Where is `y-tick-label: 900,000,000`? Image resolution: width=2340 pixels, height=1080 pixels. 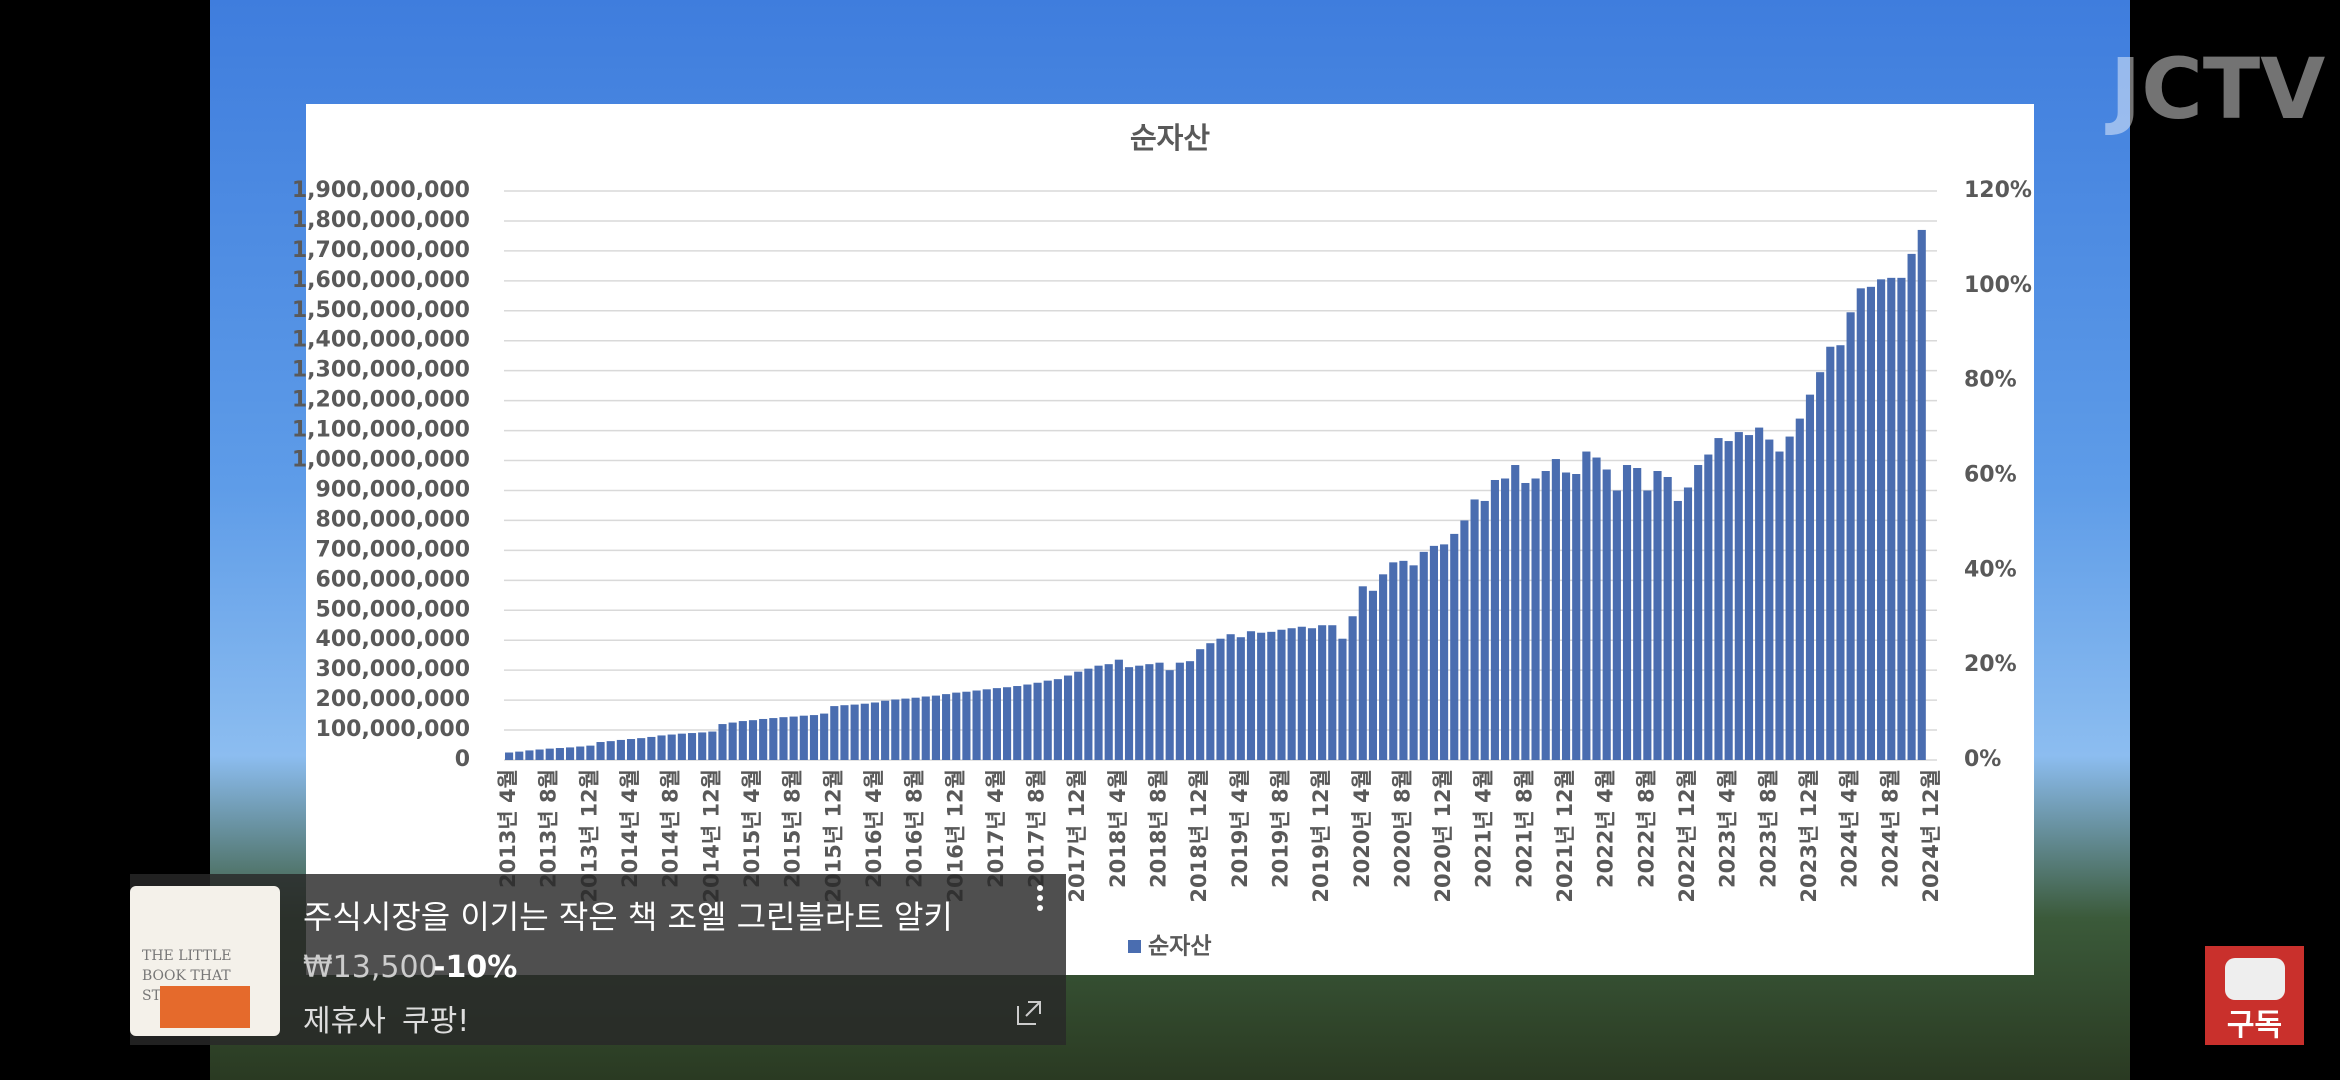
y-tick-label: 900,000,000 is located at coordinates (393, 489).